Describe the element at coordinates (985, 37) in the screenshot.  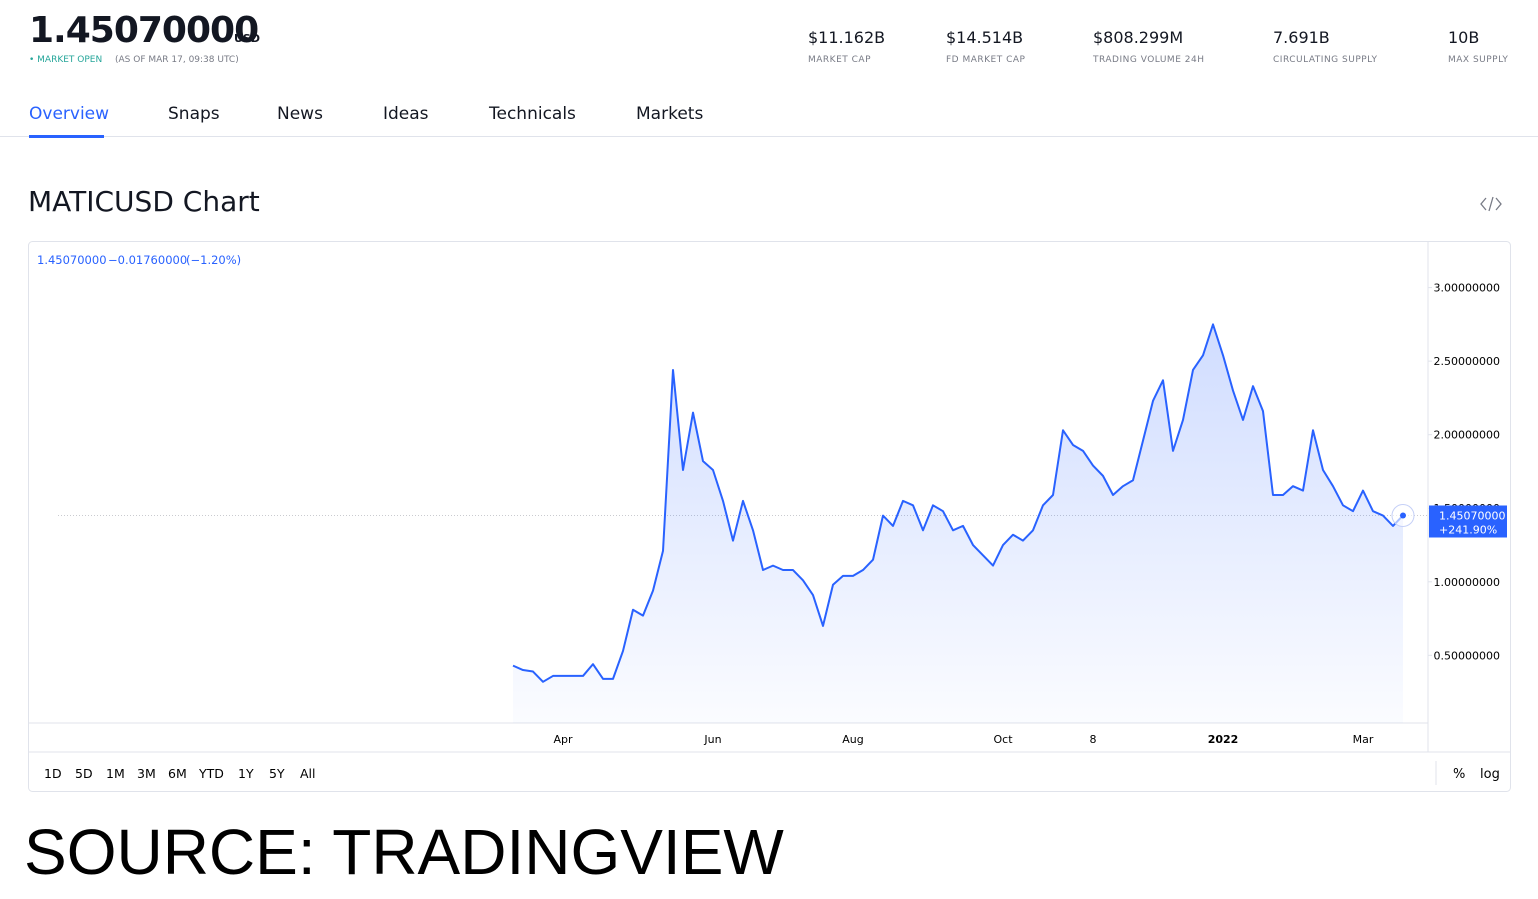
I see `stat-value: $14.514B` at that location.